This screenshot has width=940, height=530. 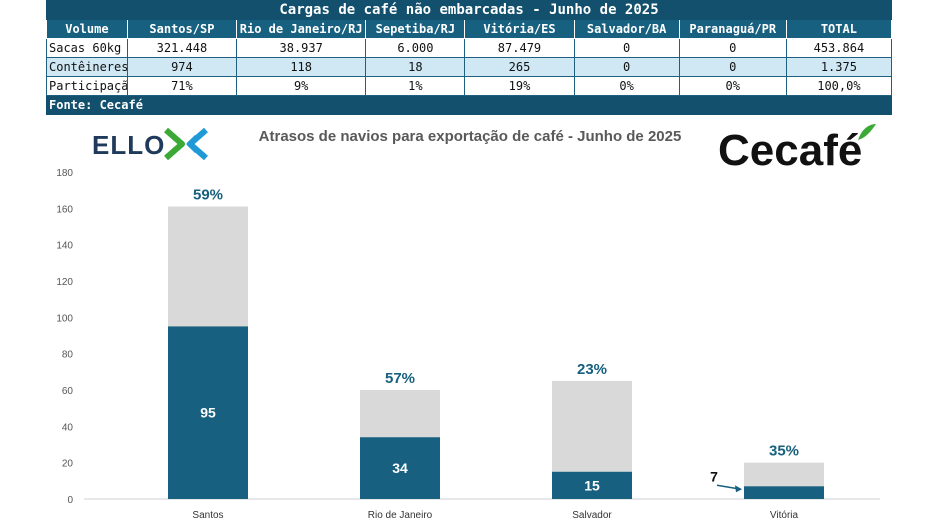 I want to click on category-label: Santos, so click(x=207, y=515).